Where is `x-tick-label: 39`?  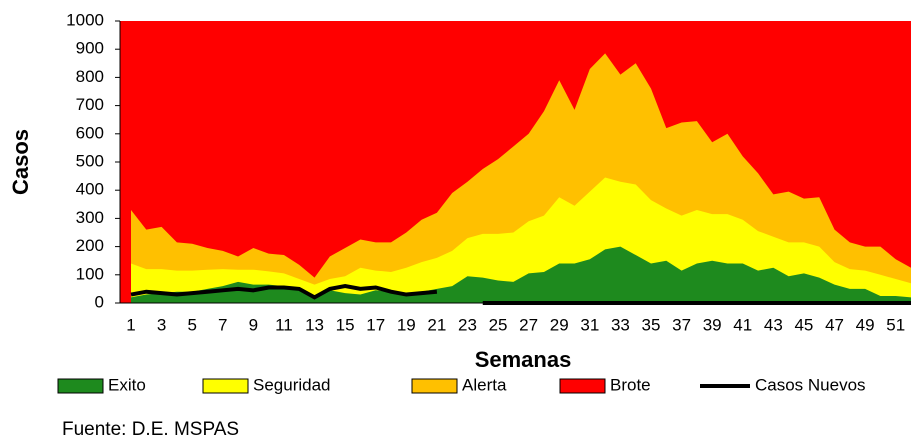 x-tick-label: 39 is located at coordinates (712, 324).